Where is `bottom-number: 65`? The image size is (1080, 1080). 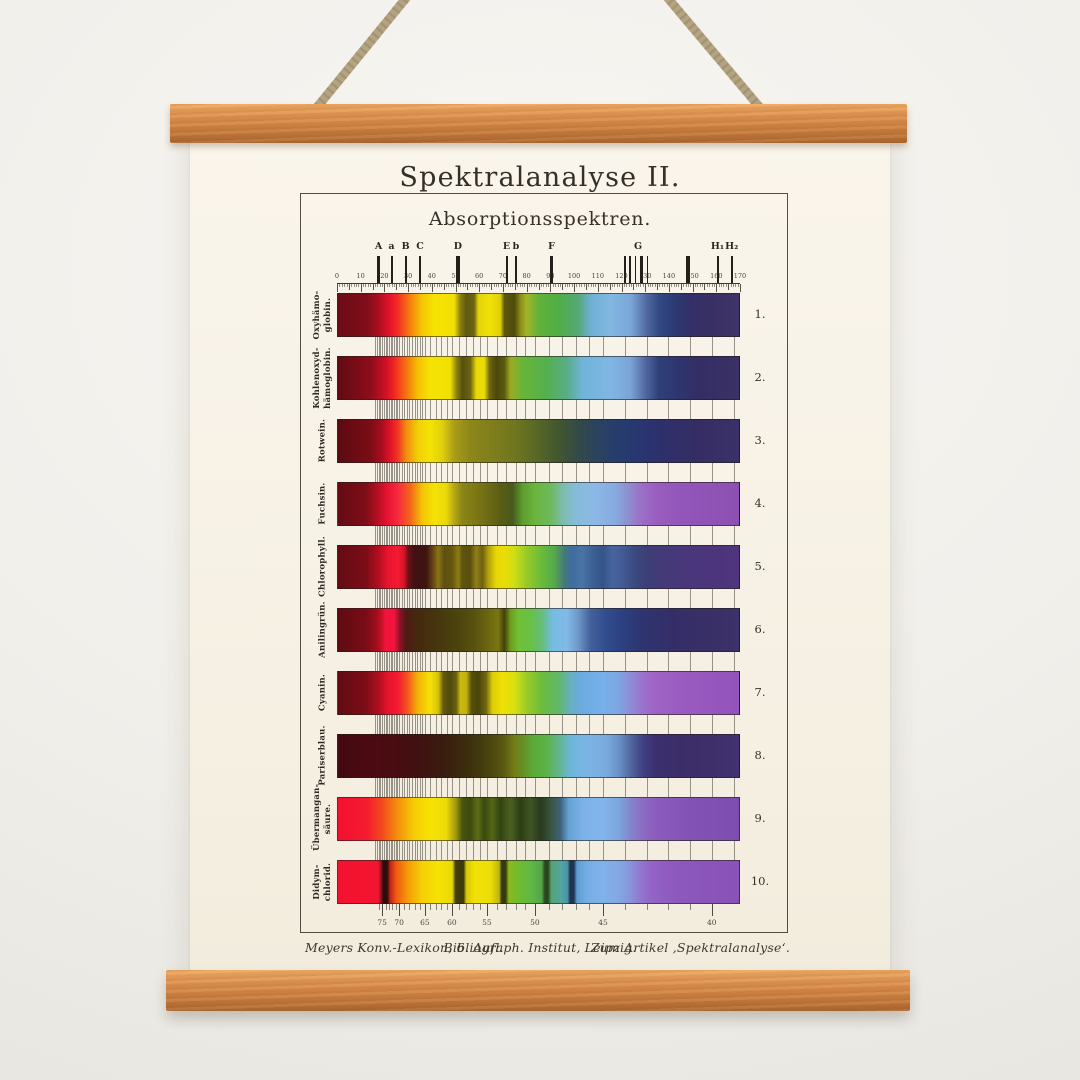 bottom-number: 65 is located at coordinates (425, 922).